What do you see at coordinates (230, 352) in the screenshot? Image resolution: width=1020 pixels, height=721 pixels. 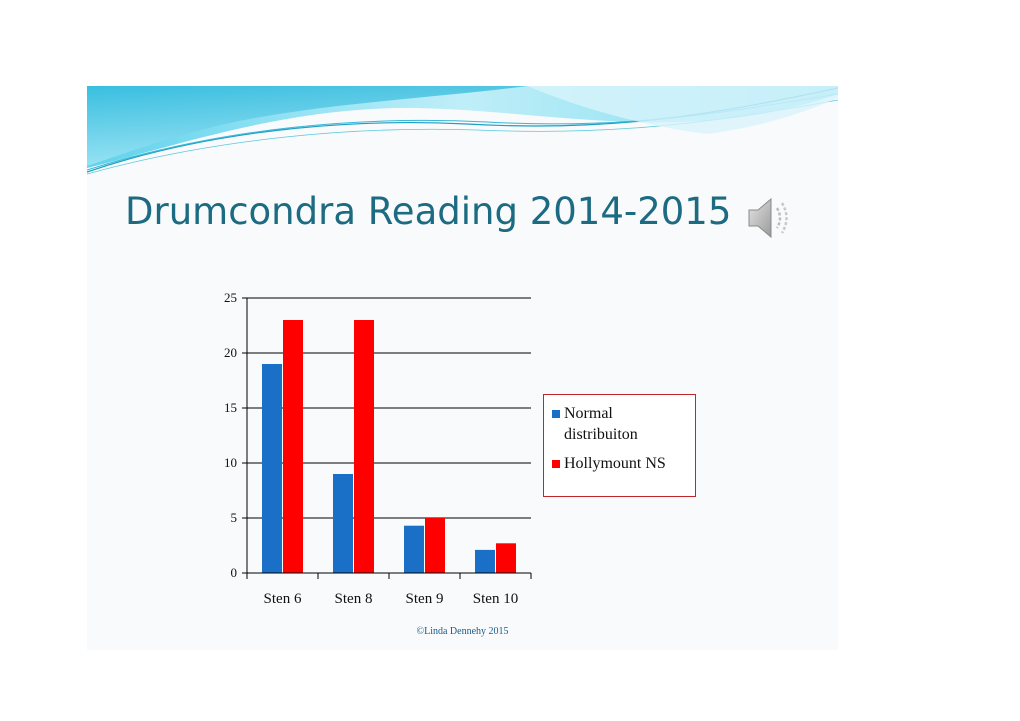 I see `y-tick-label: 20` at bounding box center [230, 352].